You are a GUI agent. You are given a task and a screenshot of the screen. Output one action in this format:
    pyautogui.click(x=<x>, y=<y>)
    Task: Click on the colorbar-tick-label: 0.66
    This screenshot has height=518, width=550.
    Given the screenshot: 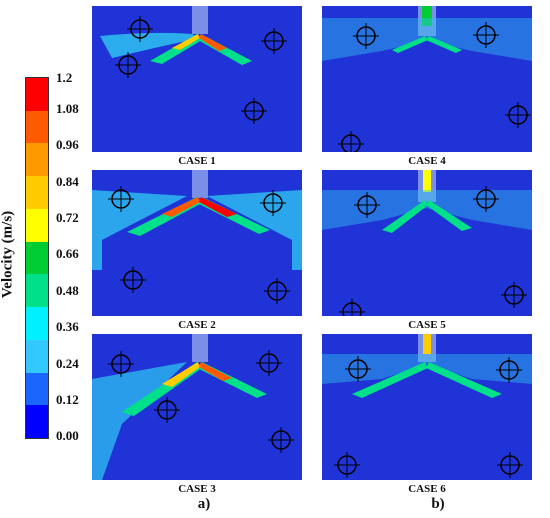 What is the action you would take?
    pyautogui.click(x=67, y=253)
    